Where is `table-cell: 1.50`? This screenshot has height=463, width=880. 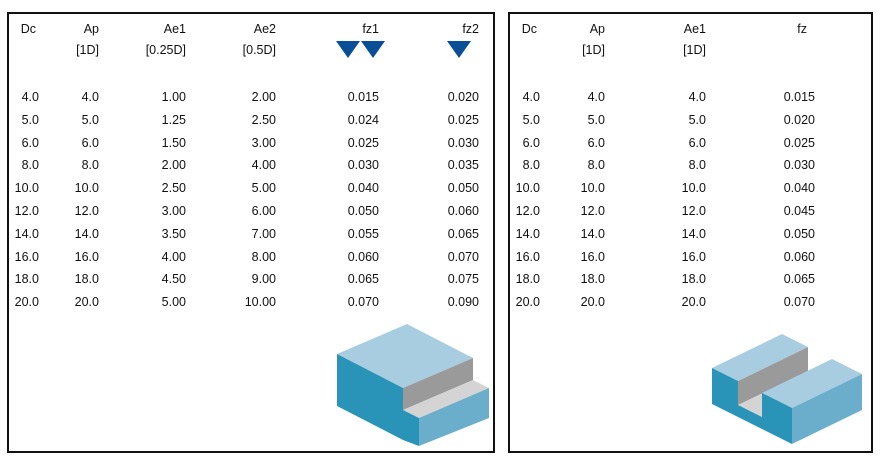
table-cell: 1.50 is located at coordinates (173, 142).